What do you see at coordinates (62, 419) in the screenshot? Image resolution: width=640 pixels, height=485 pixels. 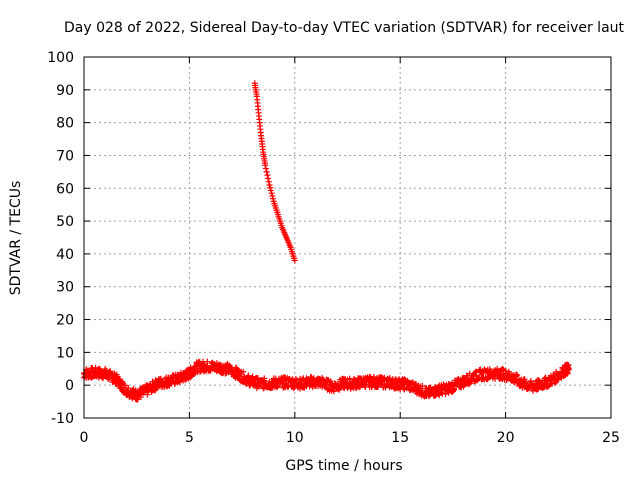 I see `y-tick-label: -10` at bounding box center [62, 419].